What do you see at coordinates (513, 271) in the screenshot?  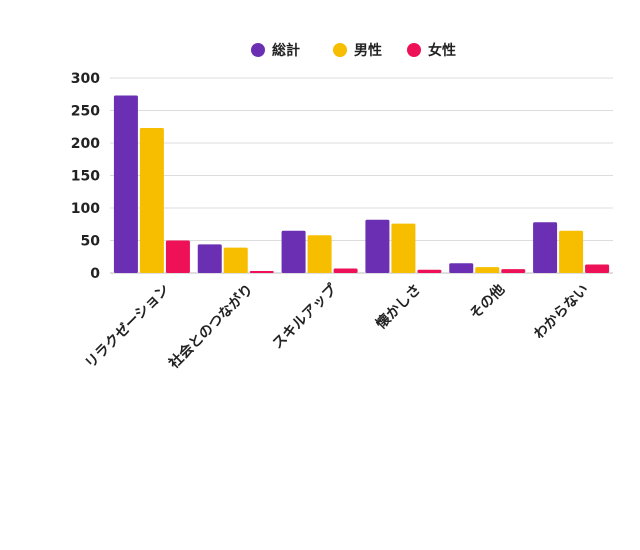 I see `bar-女性-その他` at bounding box center [513, 271].